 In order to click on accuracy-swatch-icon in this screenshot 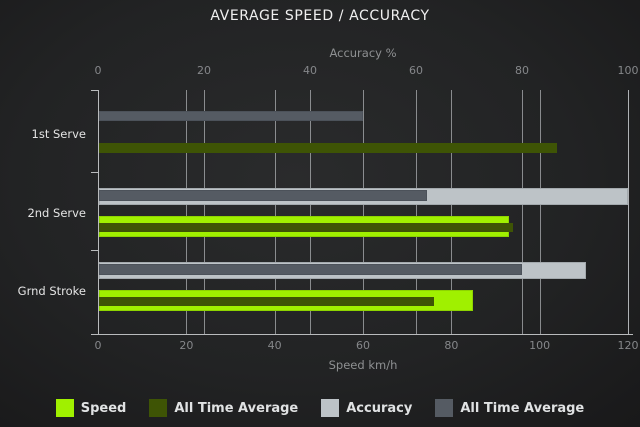, I will do `click(330, 408)`.